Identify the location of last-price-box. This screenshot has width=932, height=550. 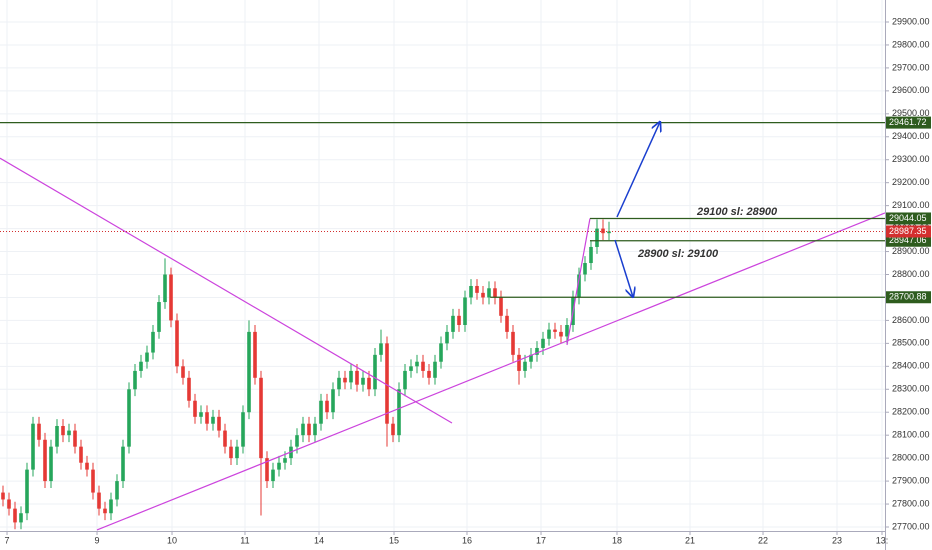
(908, 231).